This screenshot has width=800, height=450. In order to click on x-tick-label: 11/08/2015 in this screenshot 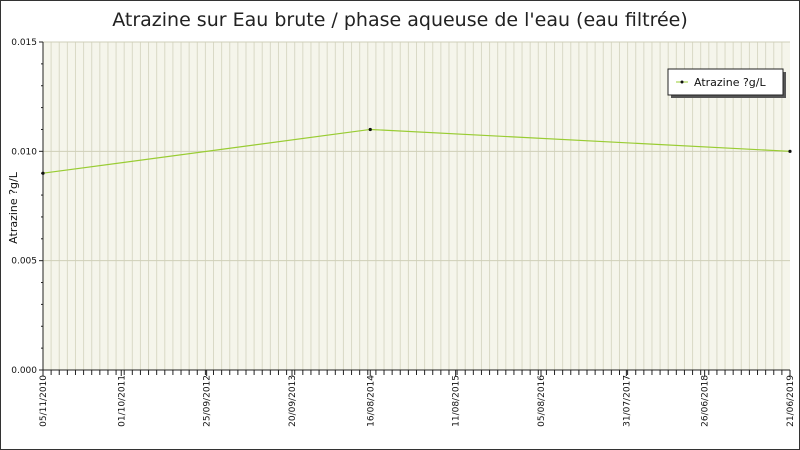, I will do `click(457, 401)`.